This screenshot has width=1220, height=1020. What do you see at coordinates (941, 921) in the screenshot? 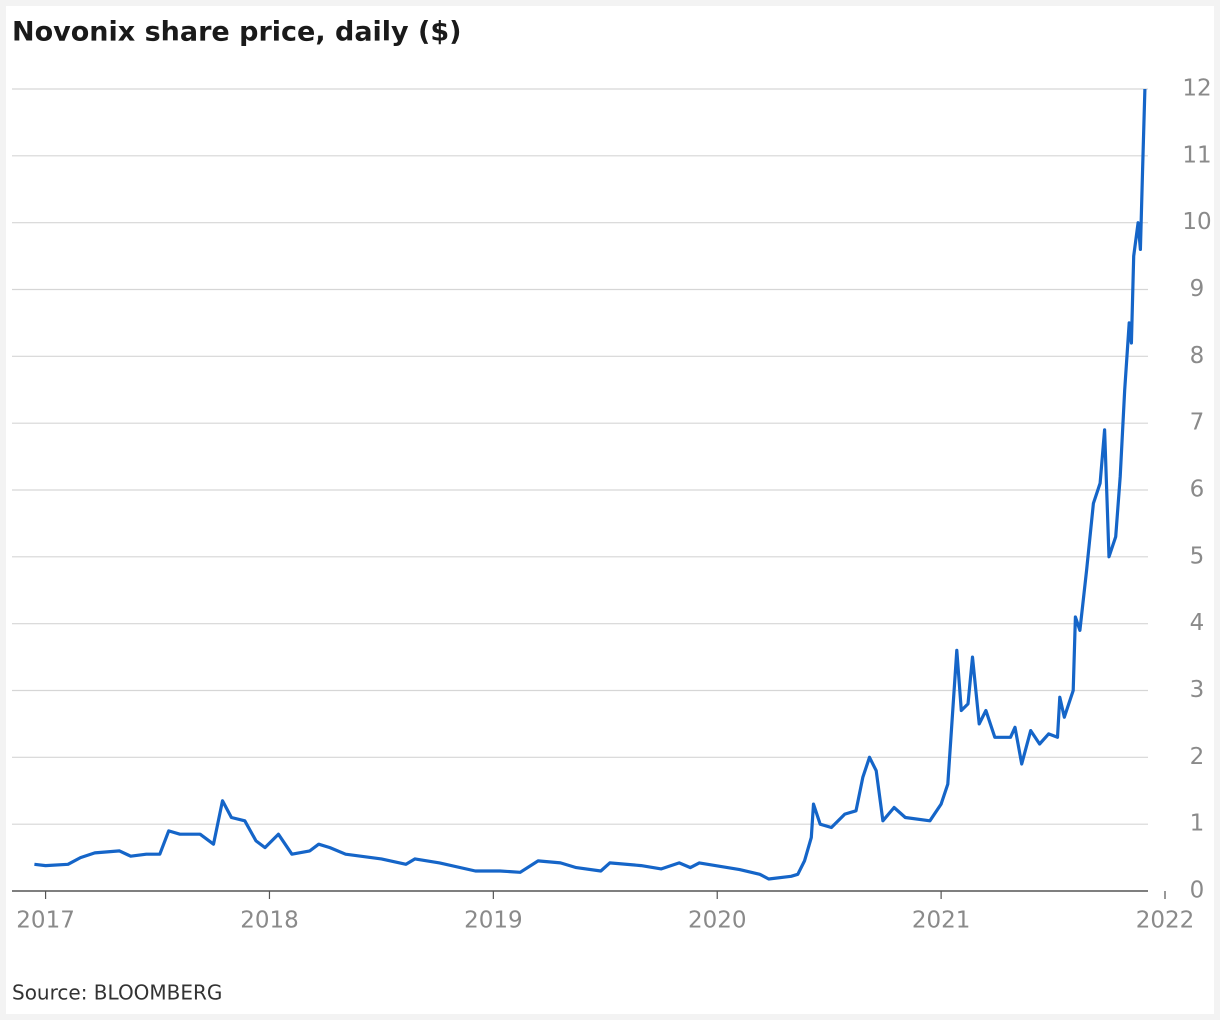
I see `x-tick-label: 2021` at bounding box center [941, 921].